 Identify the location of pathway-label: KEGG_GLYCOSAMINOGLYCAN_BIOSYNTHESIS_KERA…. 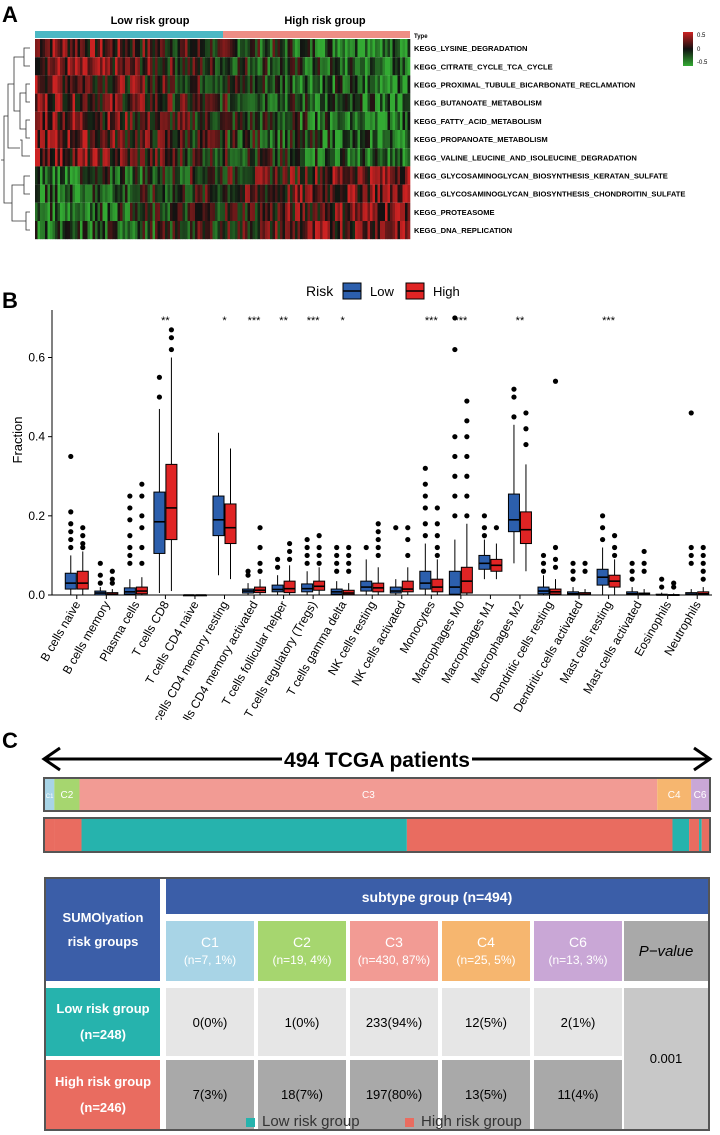
(541, 176).